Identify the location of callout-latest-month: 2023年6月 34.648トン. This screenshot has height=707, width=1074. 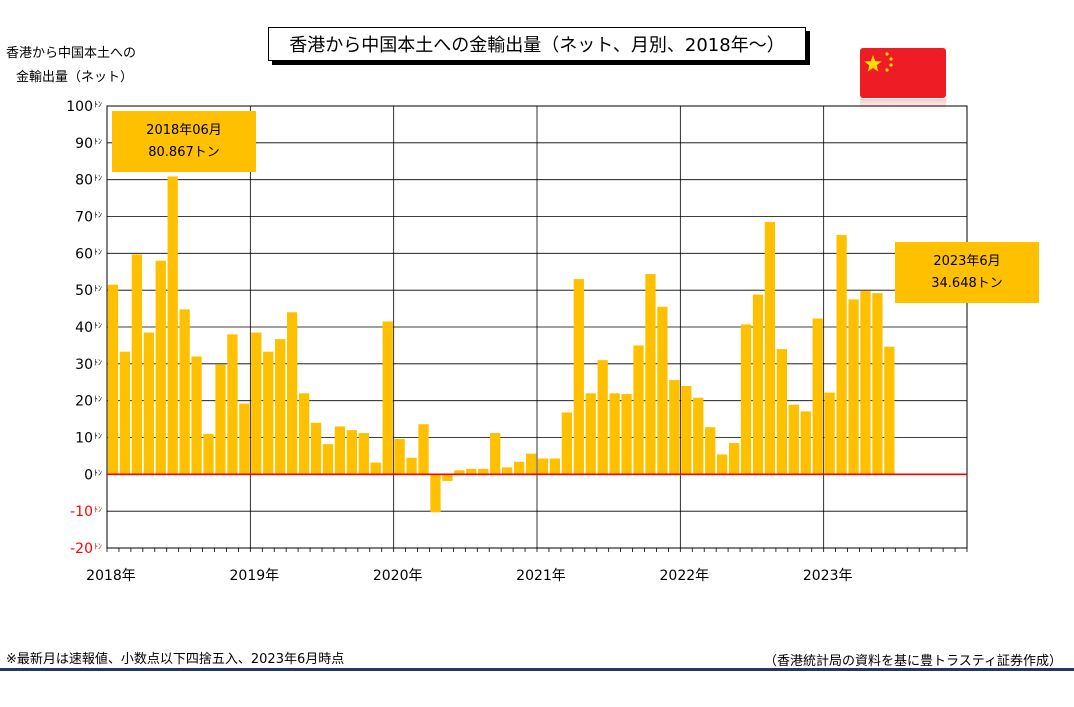
(967, 272).